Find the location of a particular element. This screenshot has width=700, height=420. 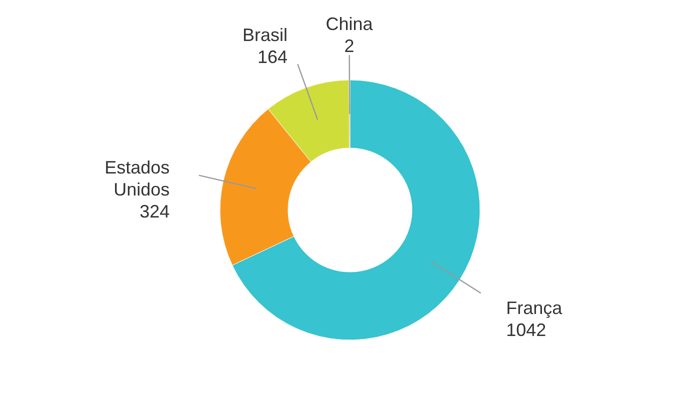

data-label: 2 is located at coordinates (349, 46).